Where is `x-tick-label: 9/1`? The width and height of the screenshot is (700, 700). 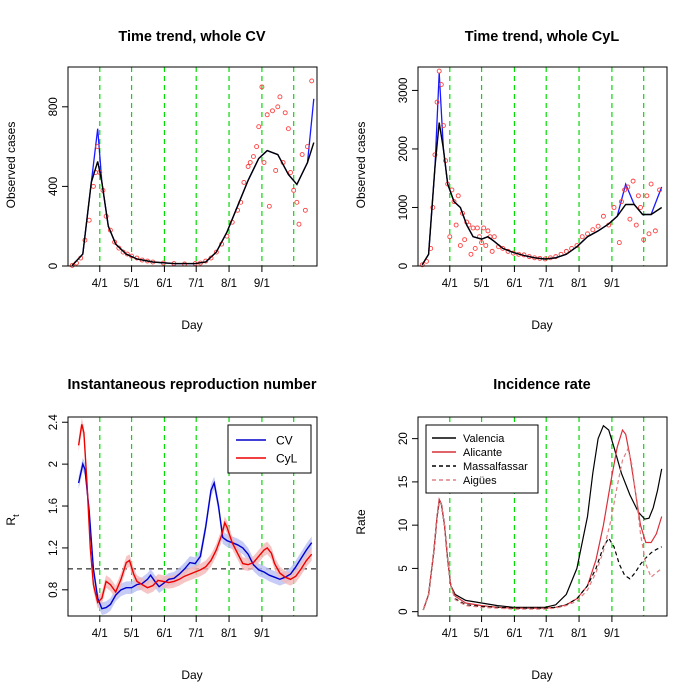 x-tick-label: 9/1 is located at coordinates (262, 634).